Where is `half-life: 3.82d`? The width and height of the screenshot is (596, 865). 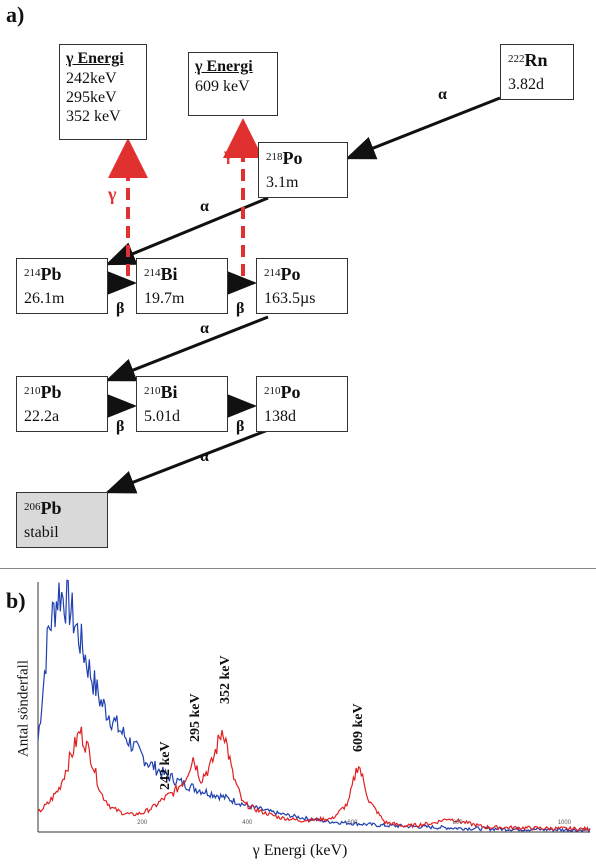
half-life: 3.82d is located at coordinates (526, 84).